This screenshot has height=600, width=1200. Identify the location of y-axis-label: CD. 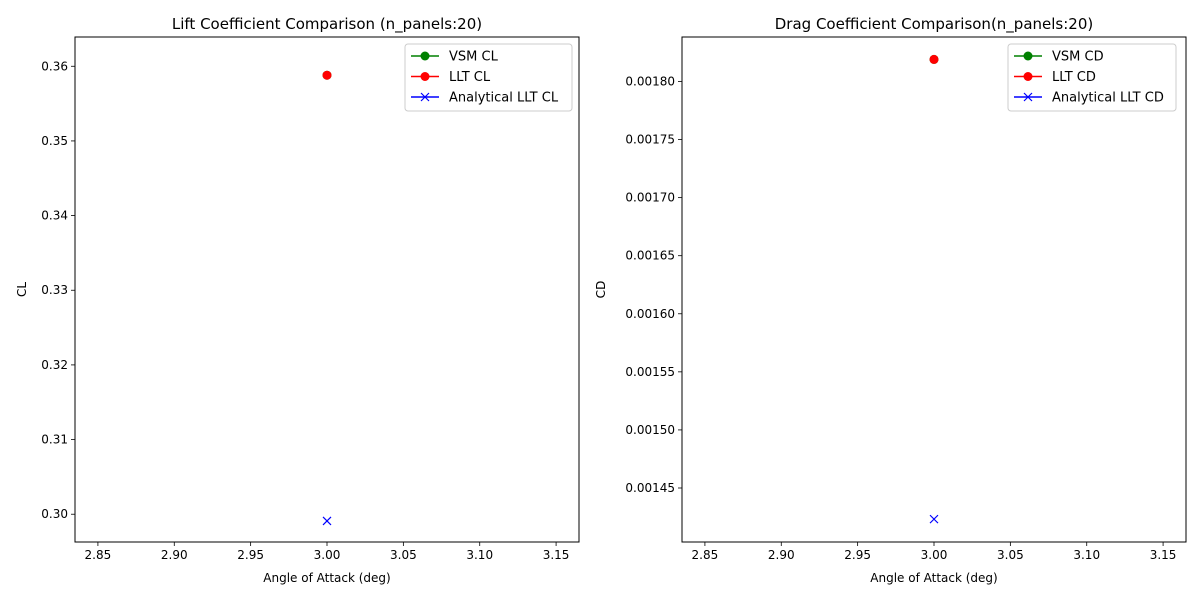
(601, 290).